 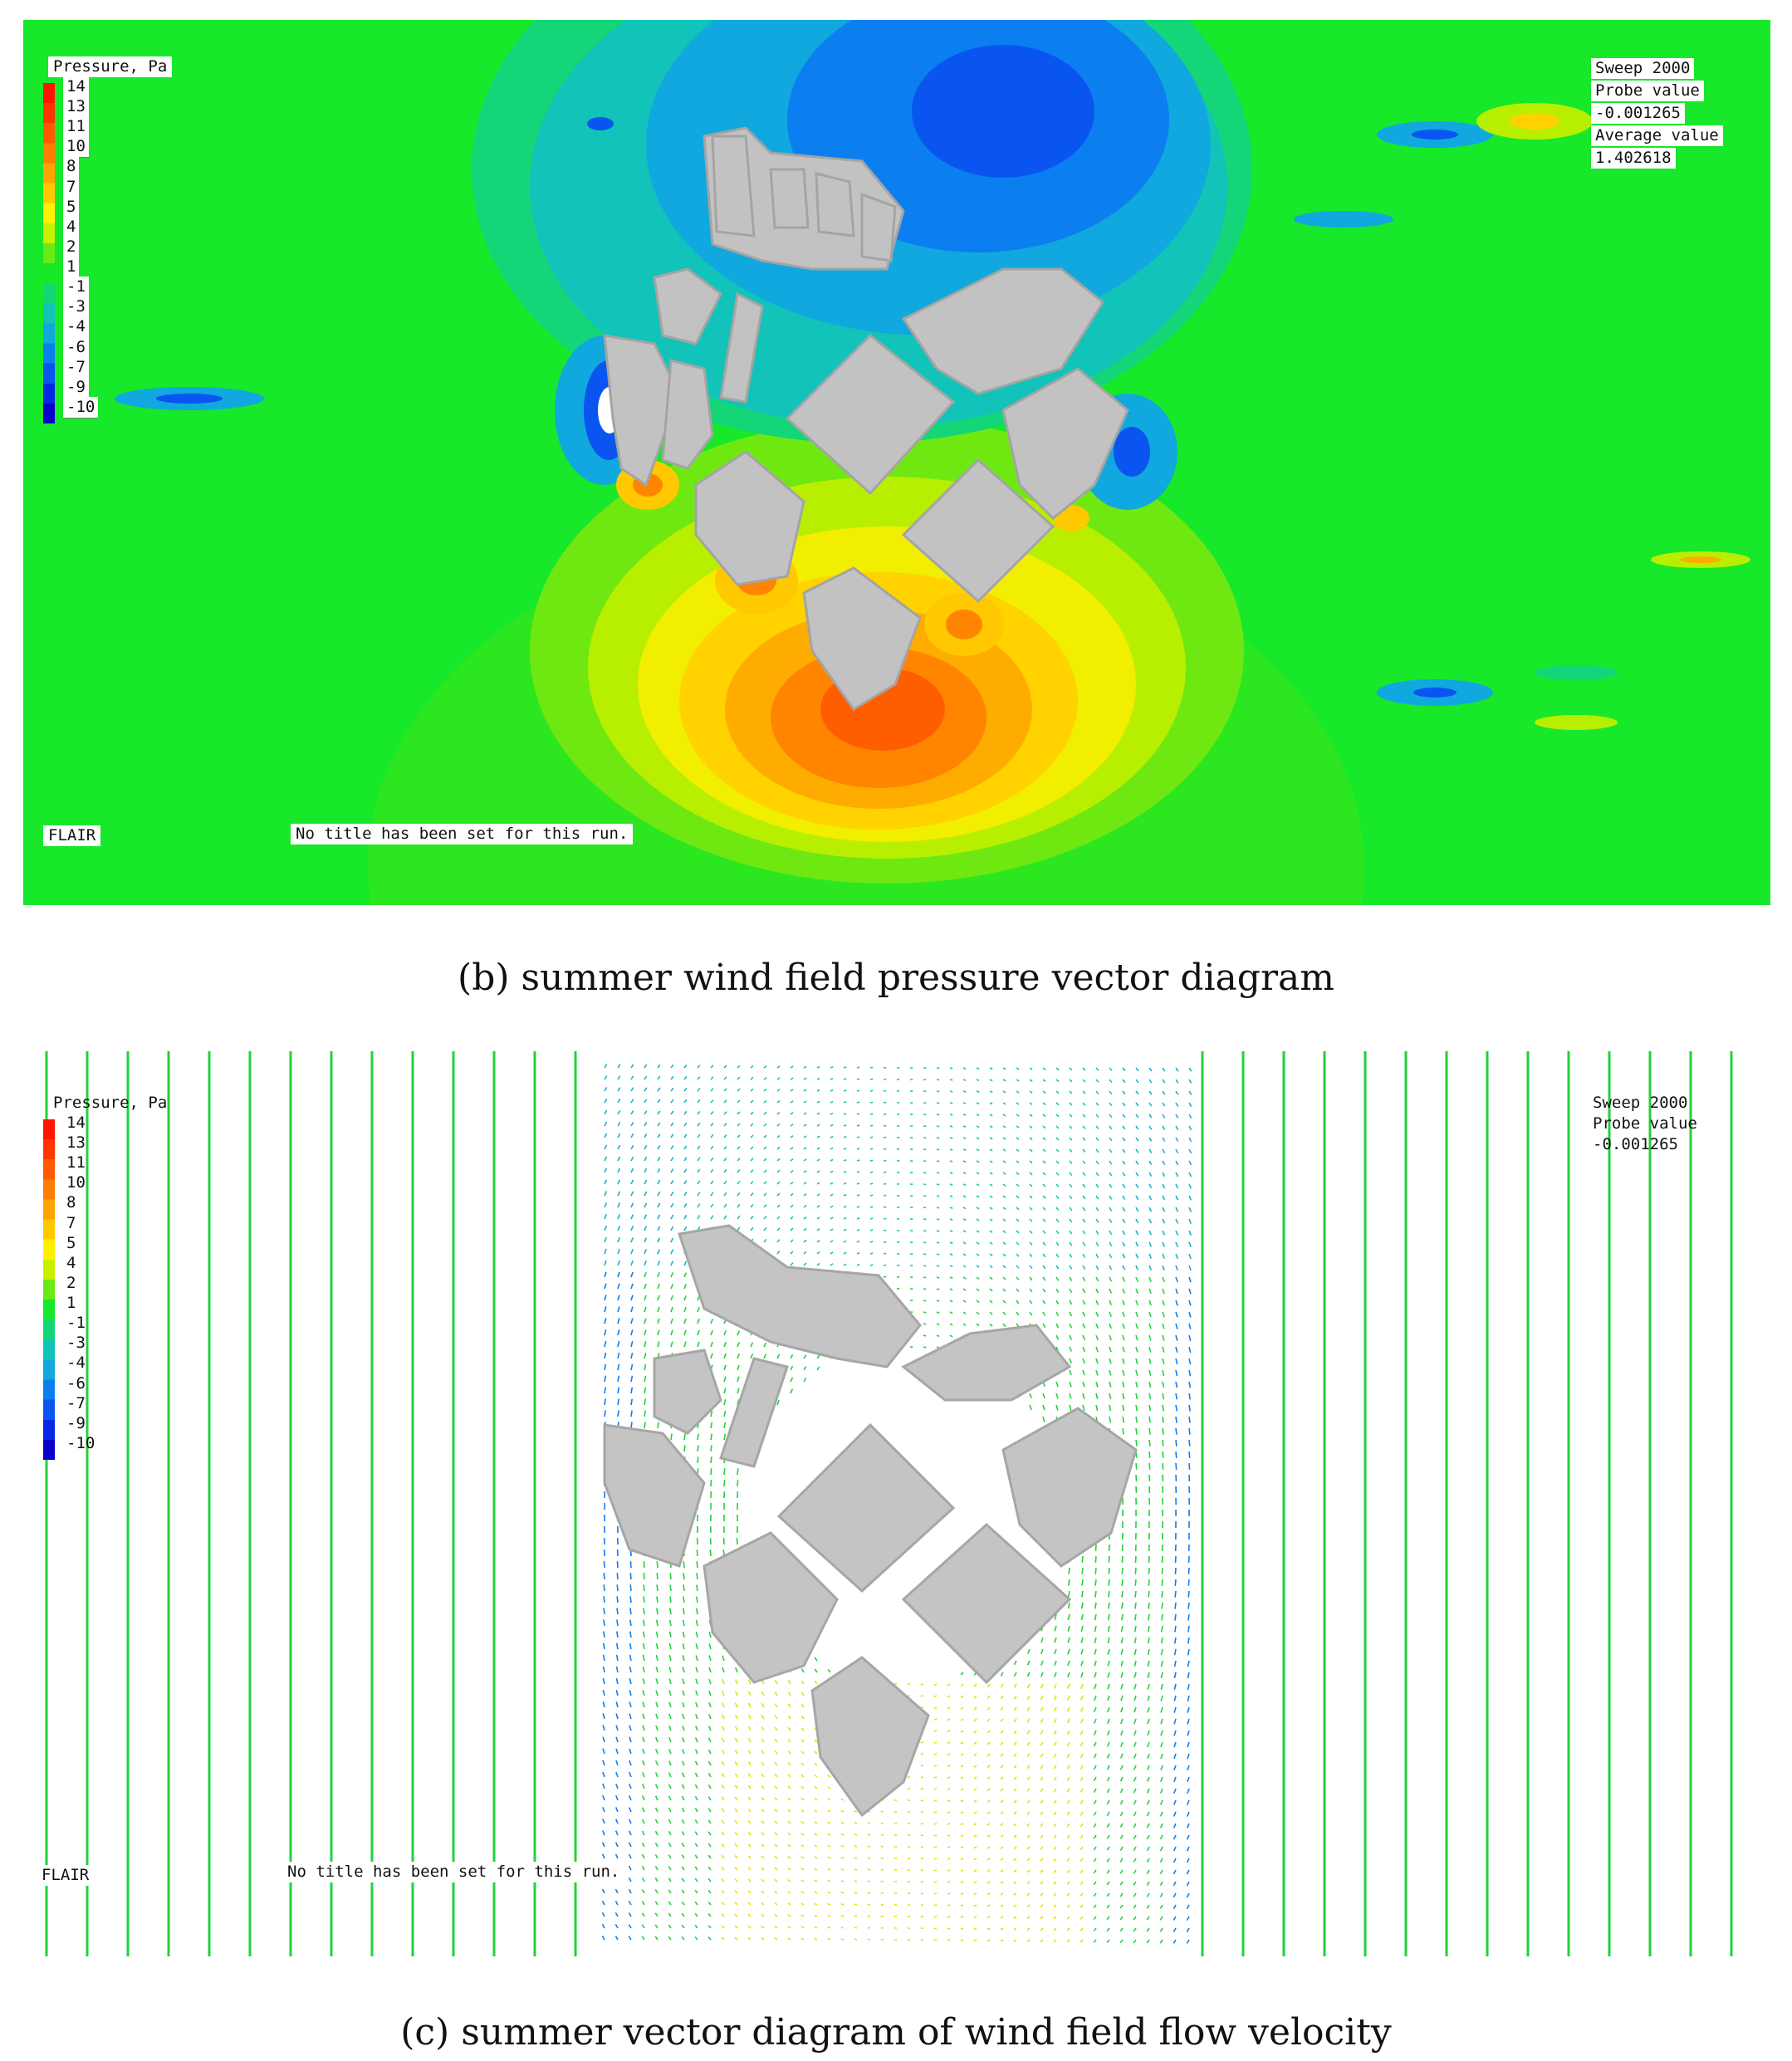 I want to click on legend-tick: 2, so click(x=71, y=247).